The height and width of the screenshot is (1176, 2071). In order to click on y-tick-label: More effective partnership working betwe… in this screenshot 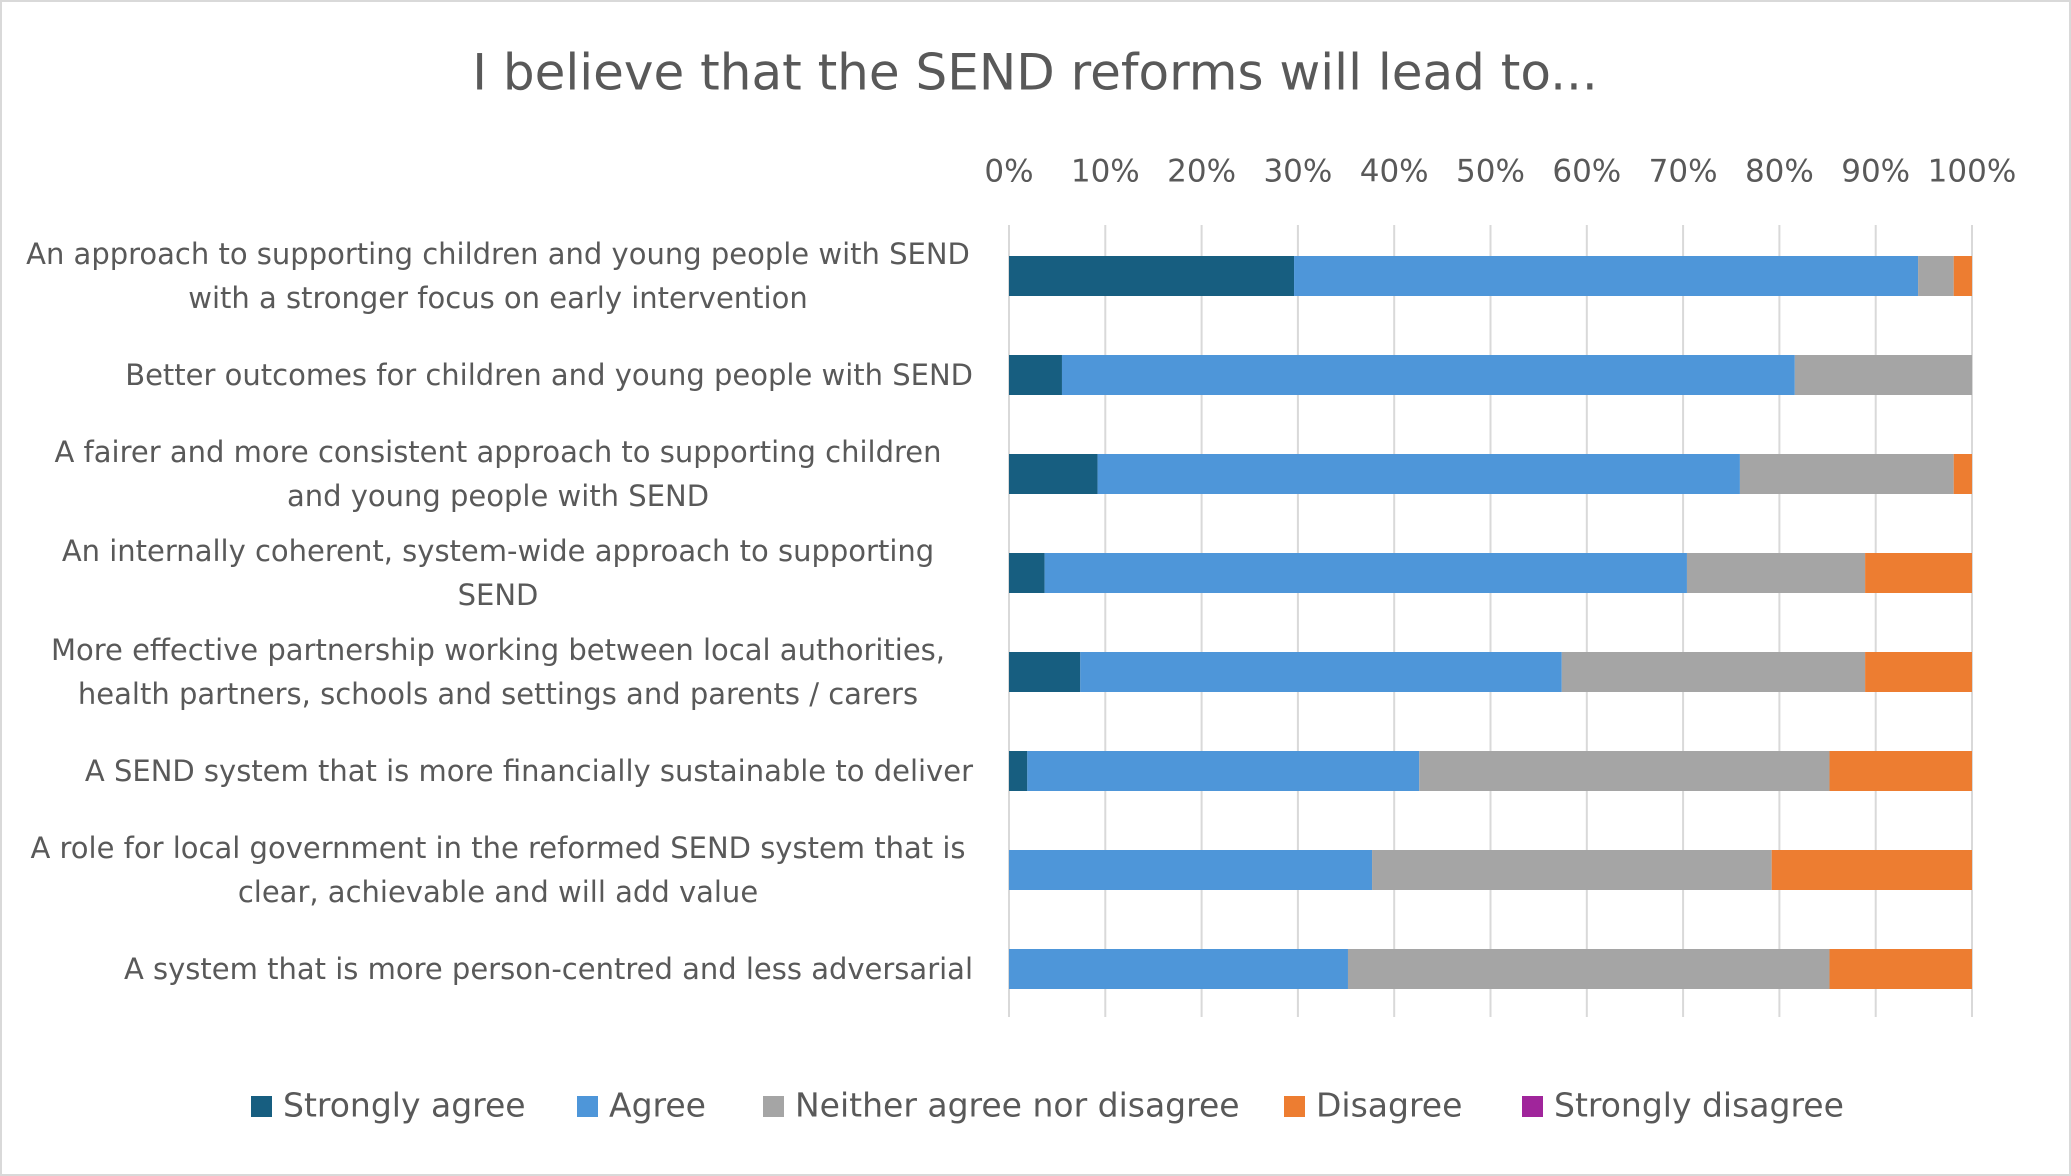, I will do `click(498, 672)`.